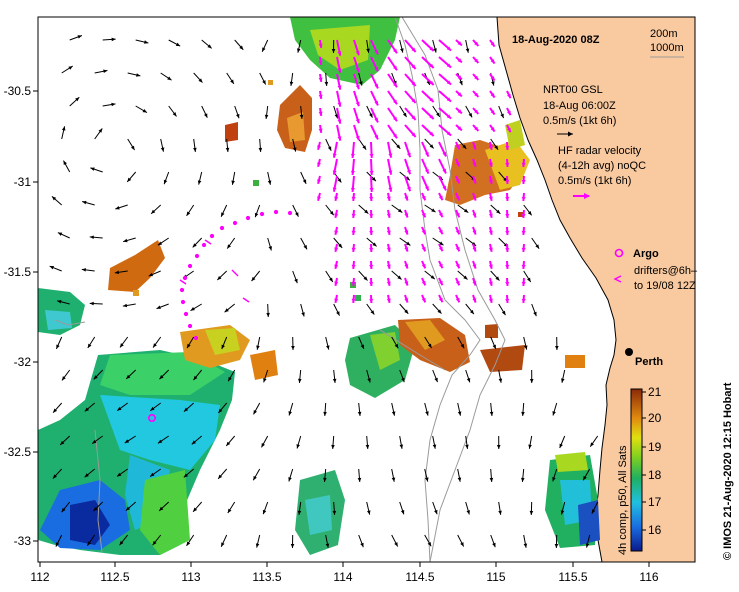 Image resolution: width=739 pixels, height=592 pixels. I want to click on perth-marker, so click(629, 352).